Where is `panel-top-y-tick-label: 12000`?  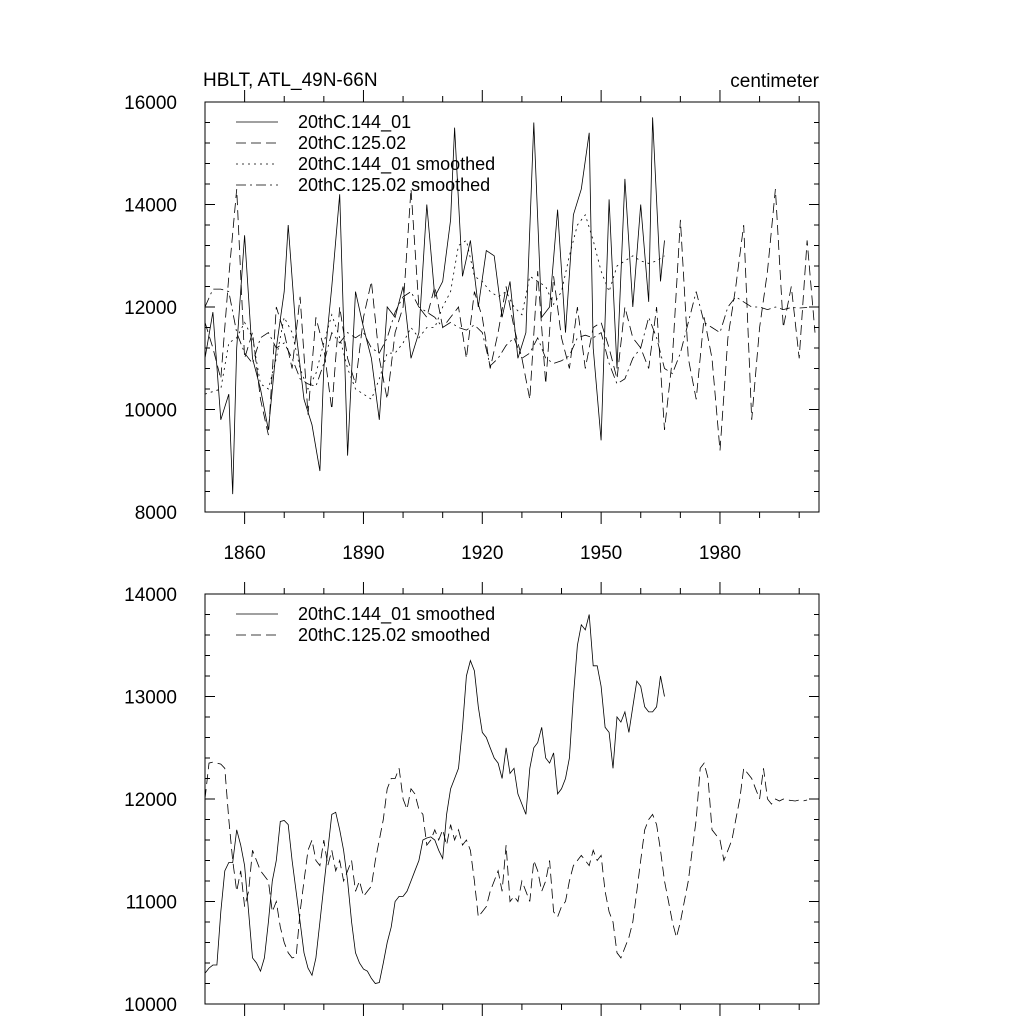
panel-top-y-tick-label: 12000 is located at coordinates (150, 308).